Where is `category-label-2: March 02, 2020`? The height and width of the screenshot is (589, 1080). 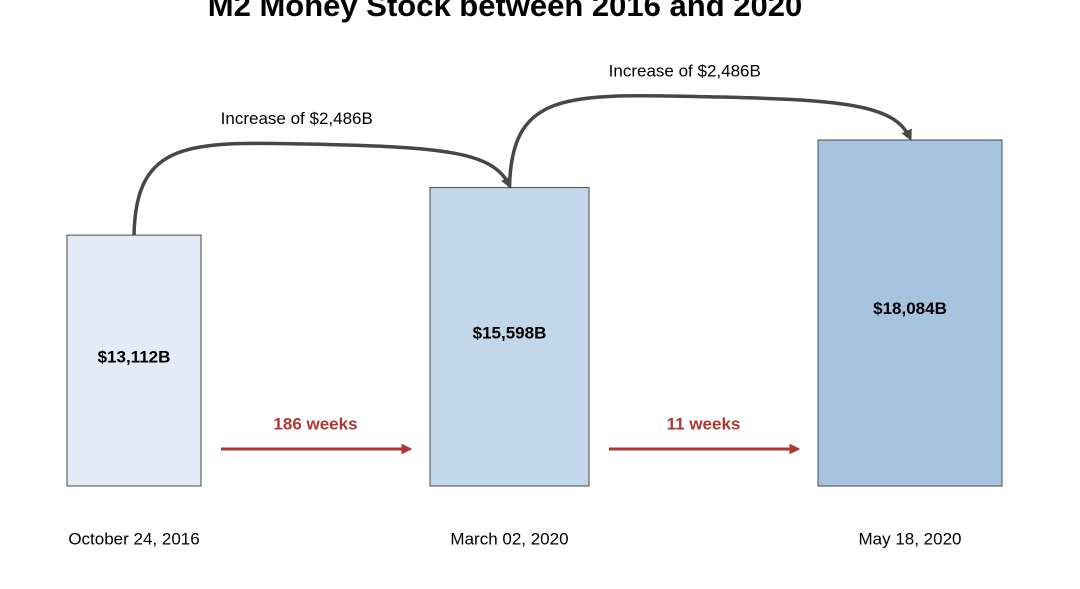 category-label-2: March 02, 2020 is located at coordinates (509, 538).